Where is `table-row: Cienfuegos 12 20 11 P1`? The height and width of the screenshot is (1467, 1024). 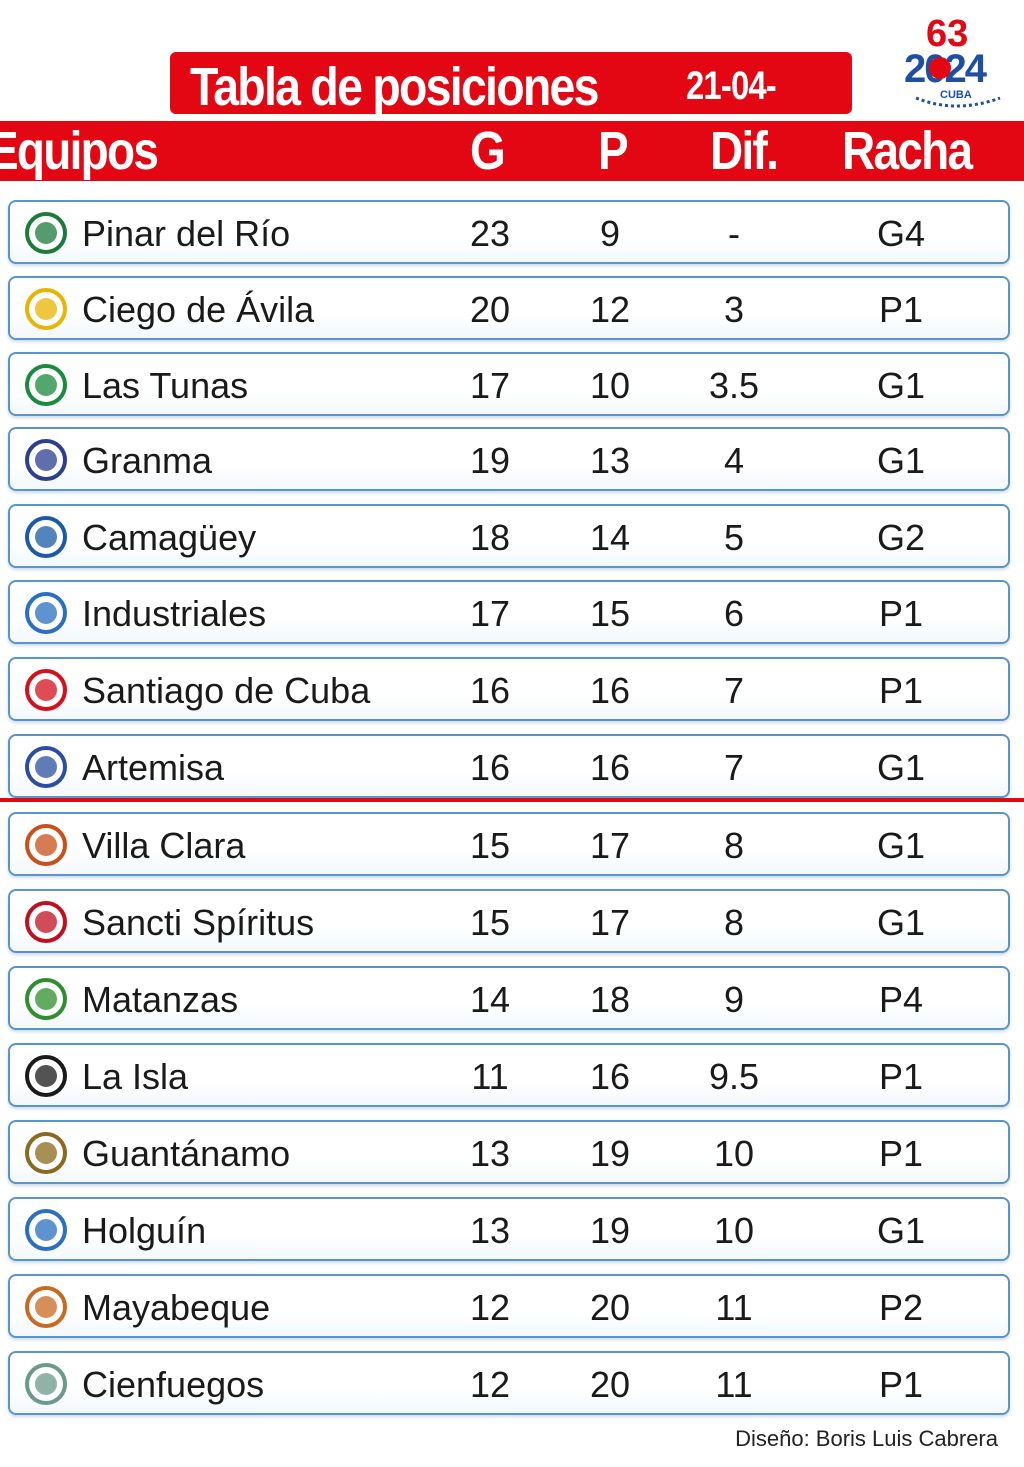 table-row: Cienfuegos 12 20 11 P1 is located at coordinates (509, 1383).